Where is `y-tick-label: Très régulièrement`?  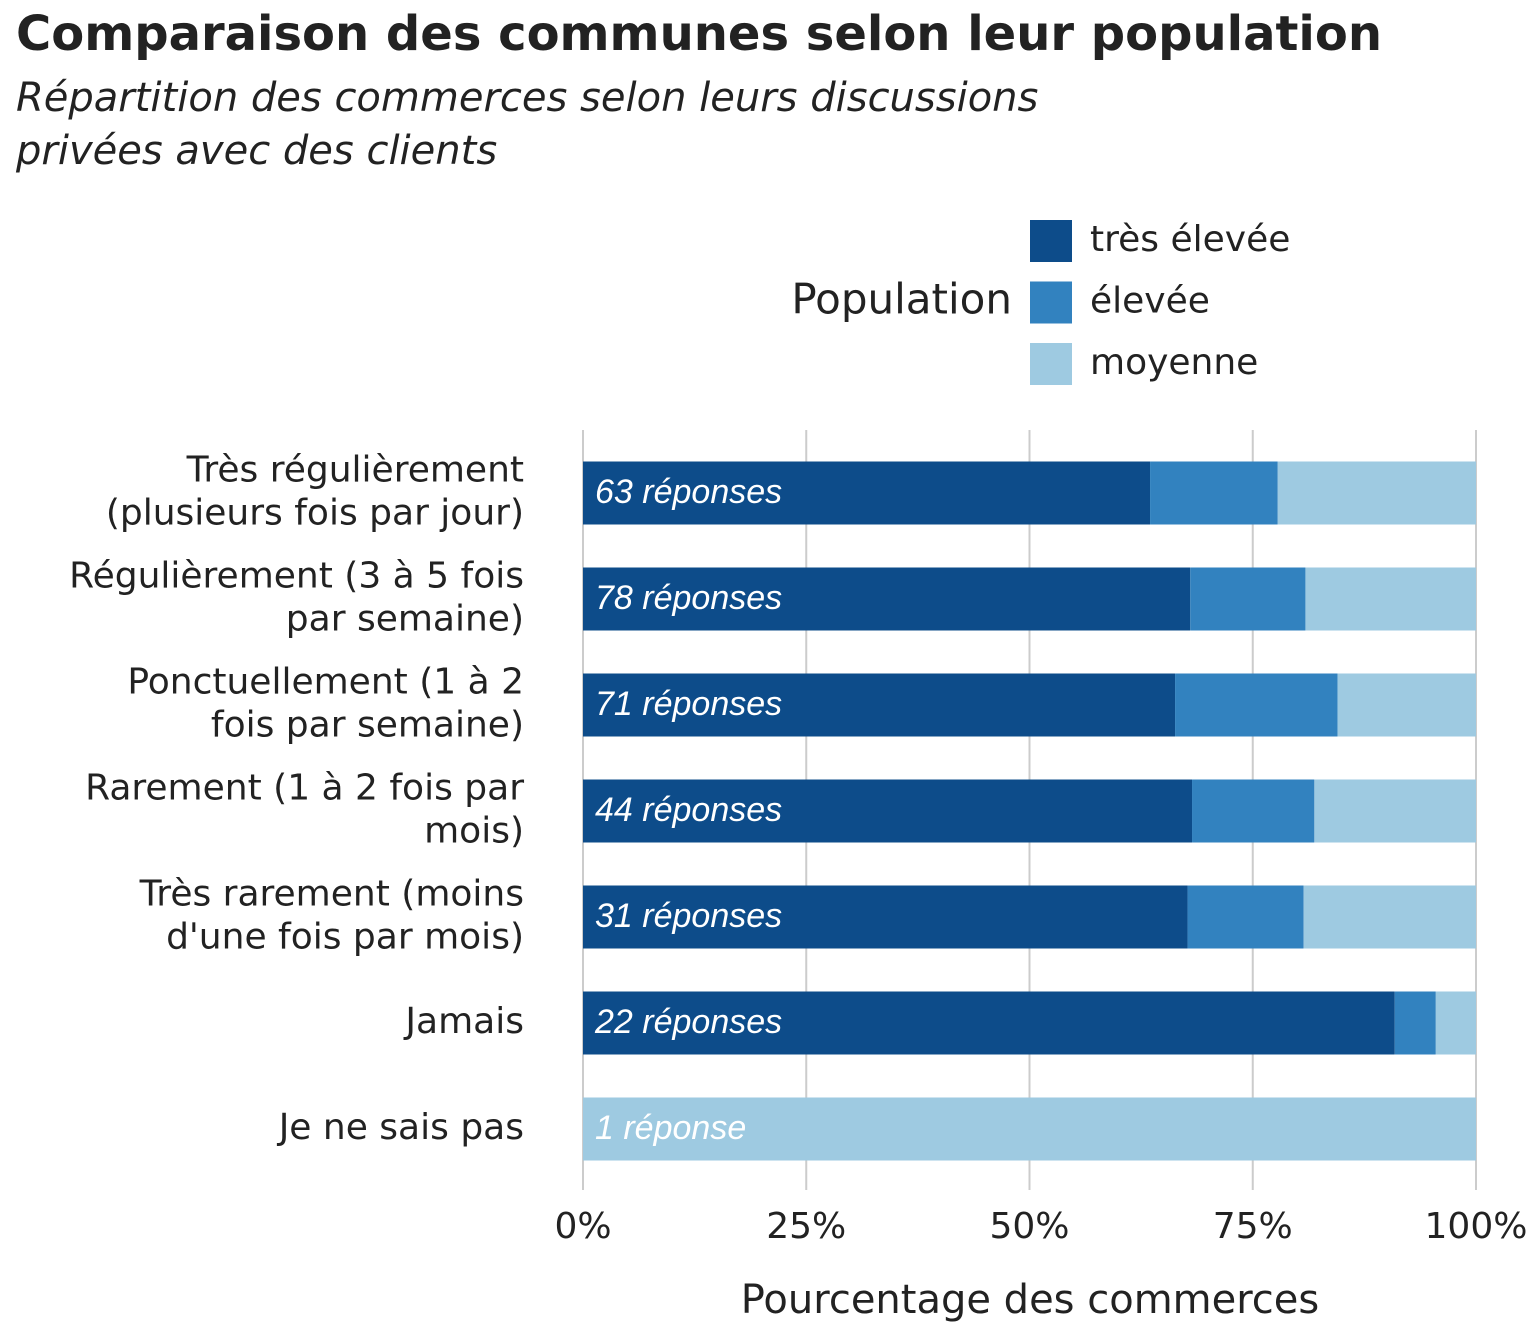 y-tick-label: Très régulièrement is located at coordinates (355, 470).